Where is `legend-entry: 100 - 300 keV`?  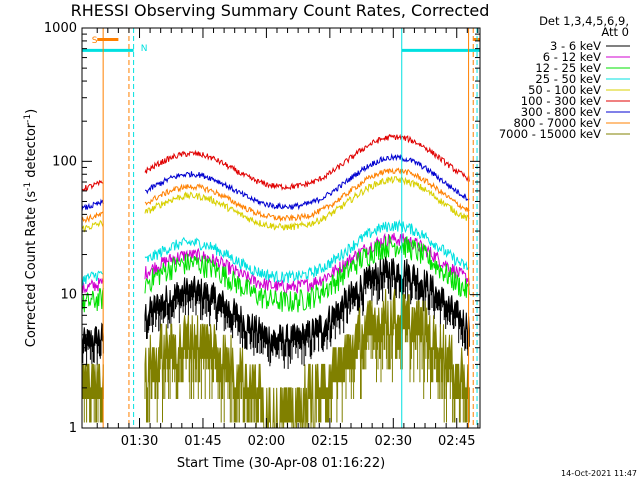
legend-entry: 100 - 300 keV is located at coordinates (561, 101).